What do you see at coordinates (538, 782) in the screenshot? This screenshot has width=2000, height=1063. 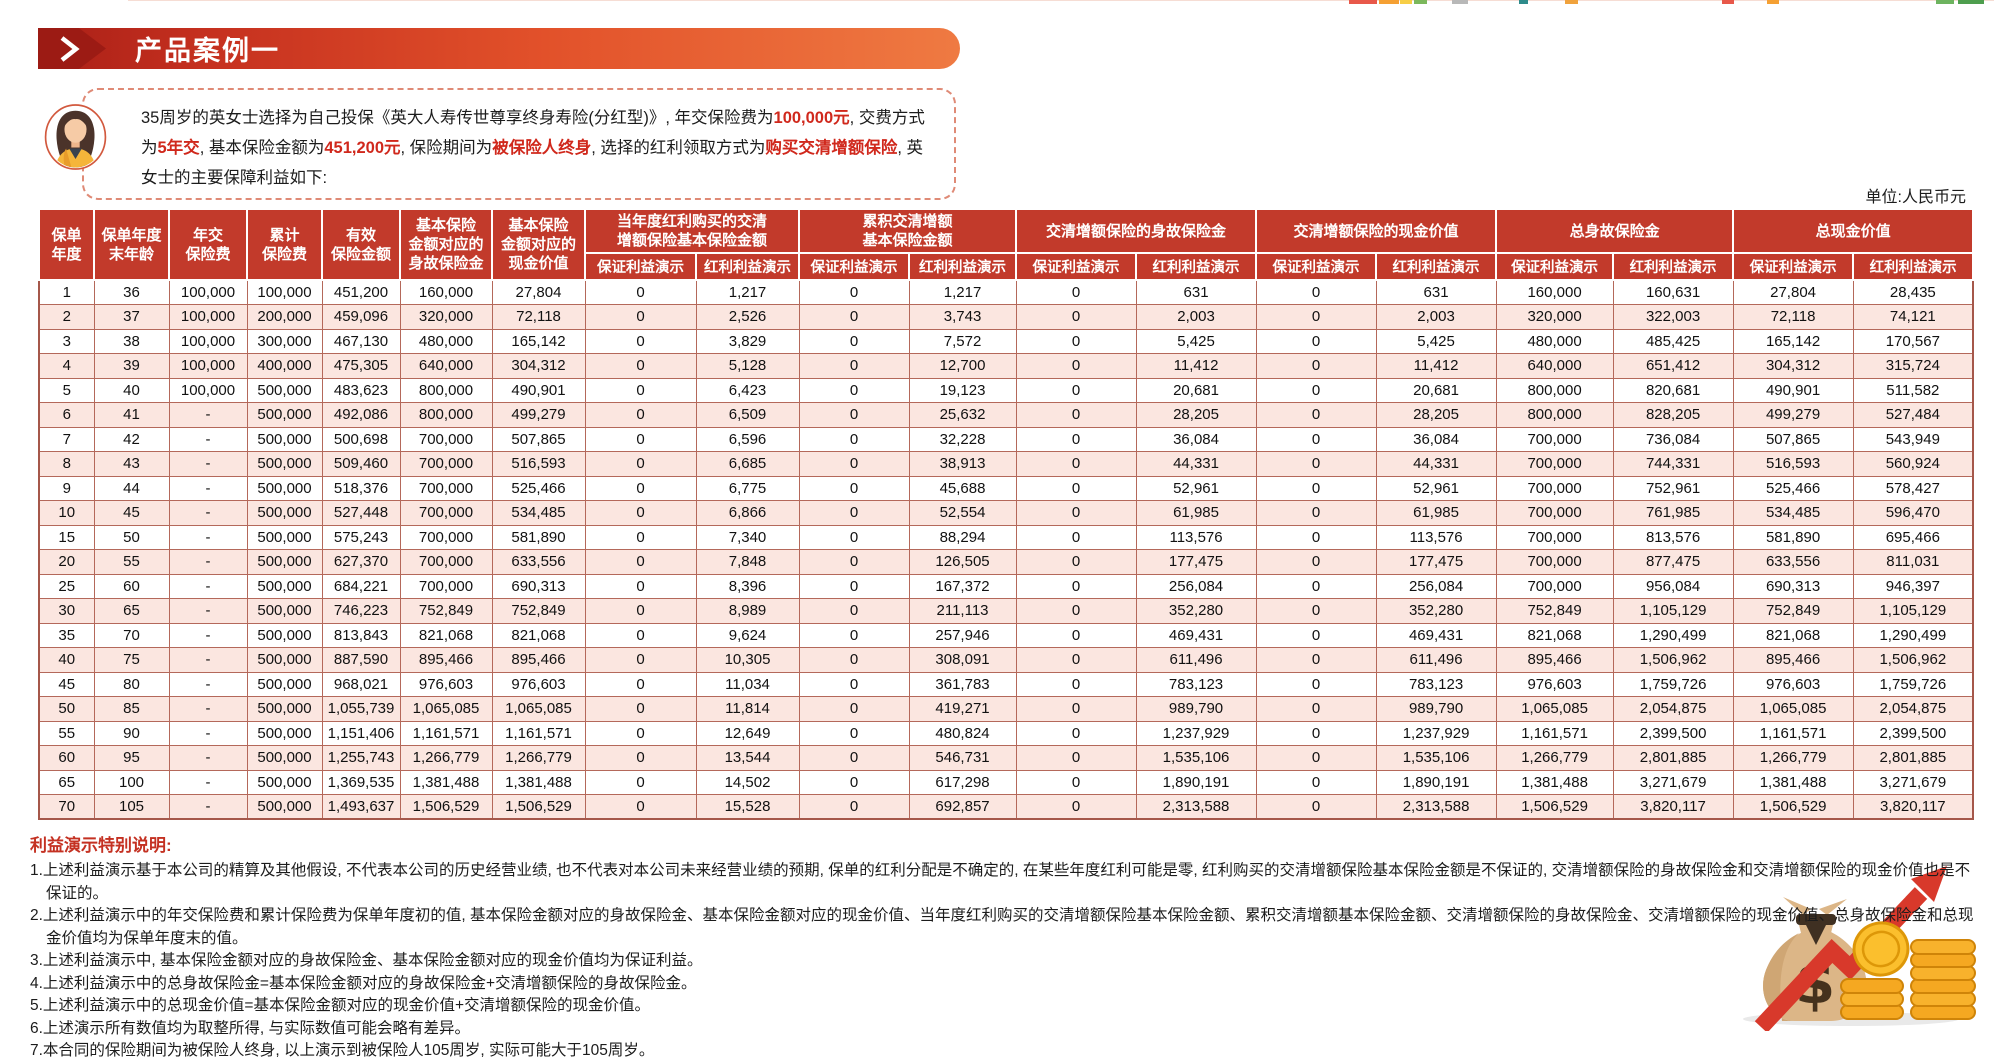 I see `table-cell: 1,381,488` at bounding box center [538, 782].